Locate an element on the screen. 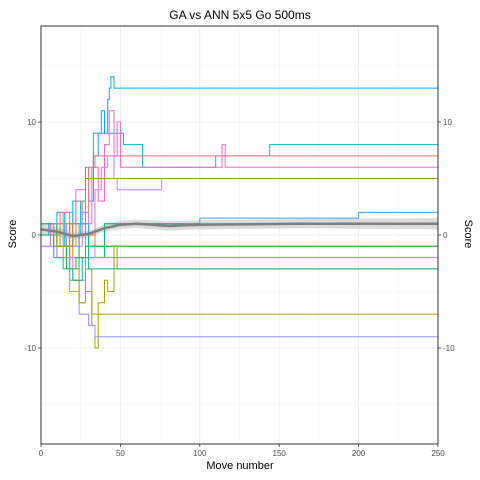 This screenshot has width=480, height=480. x-tick-label: 50 is located at coordinates (120, 453).